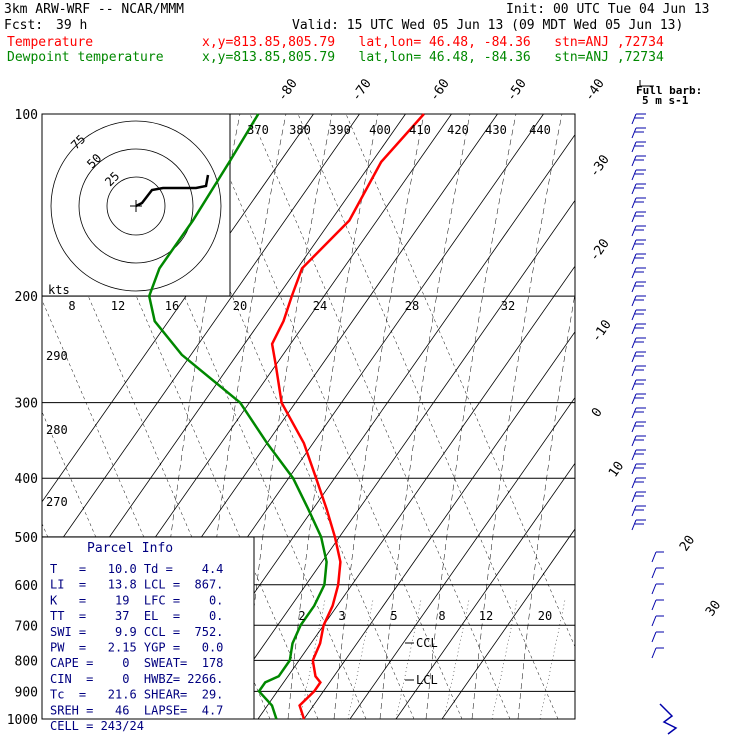  Describe the element at coordinates (393, 616) in the screenshot. I see `mixing-ratio-label: 5` at that location.